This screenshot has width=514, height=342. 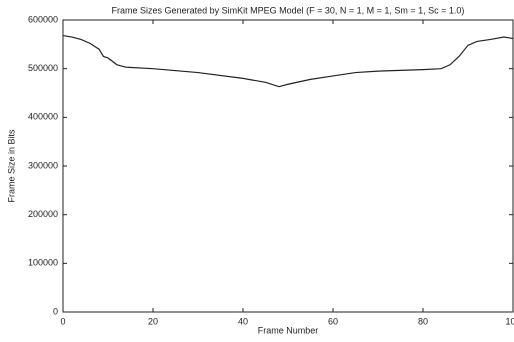 I want to click on y-tick-label: 600000, so click(x=43, y=19).